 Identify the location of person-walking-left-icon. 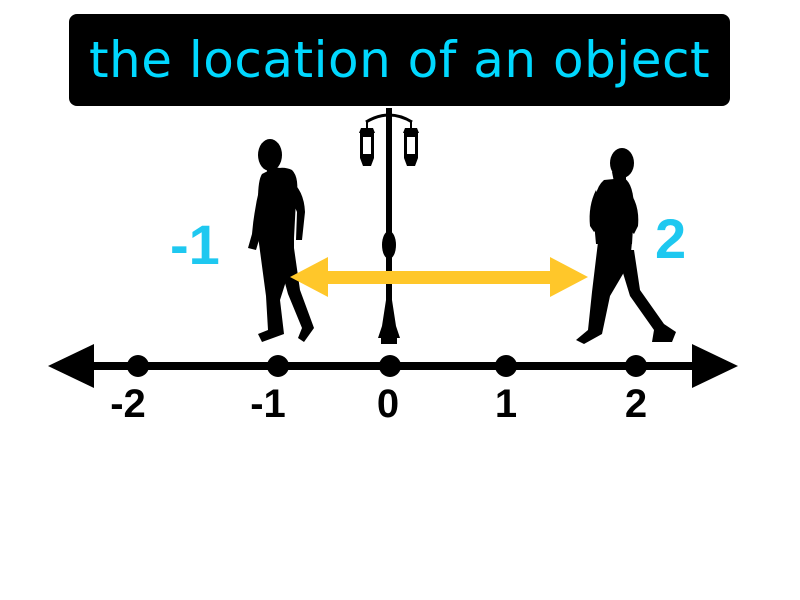
(281, 240).